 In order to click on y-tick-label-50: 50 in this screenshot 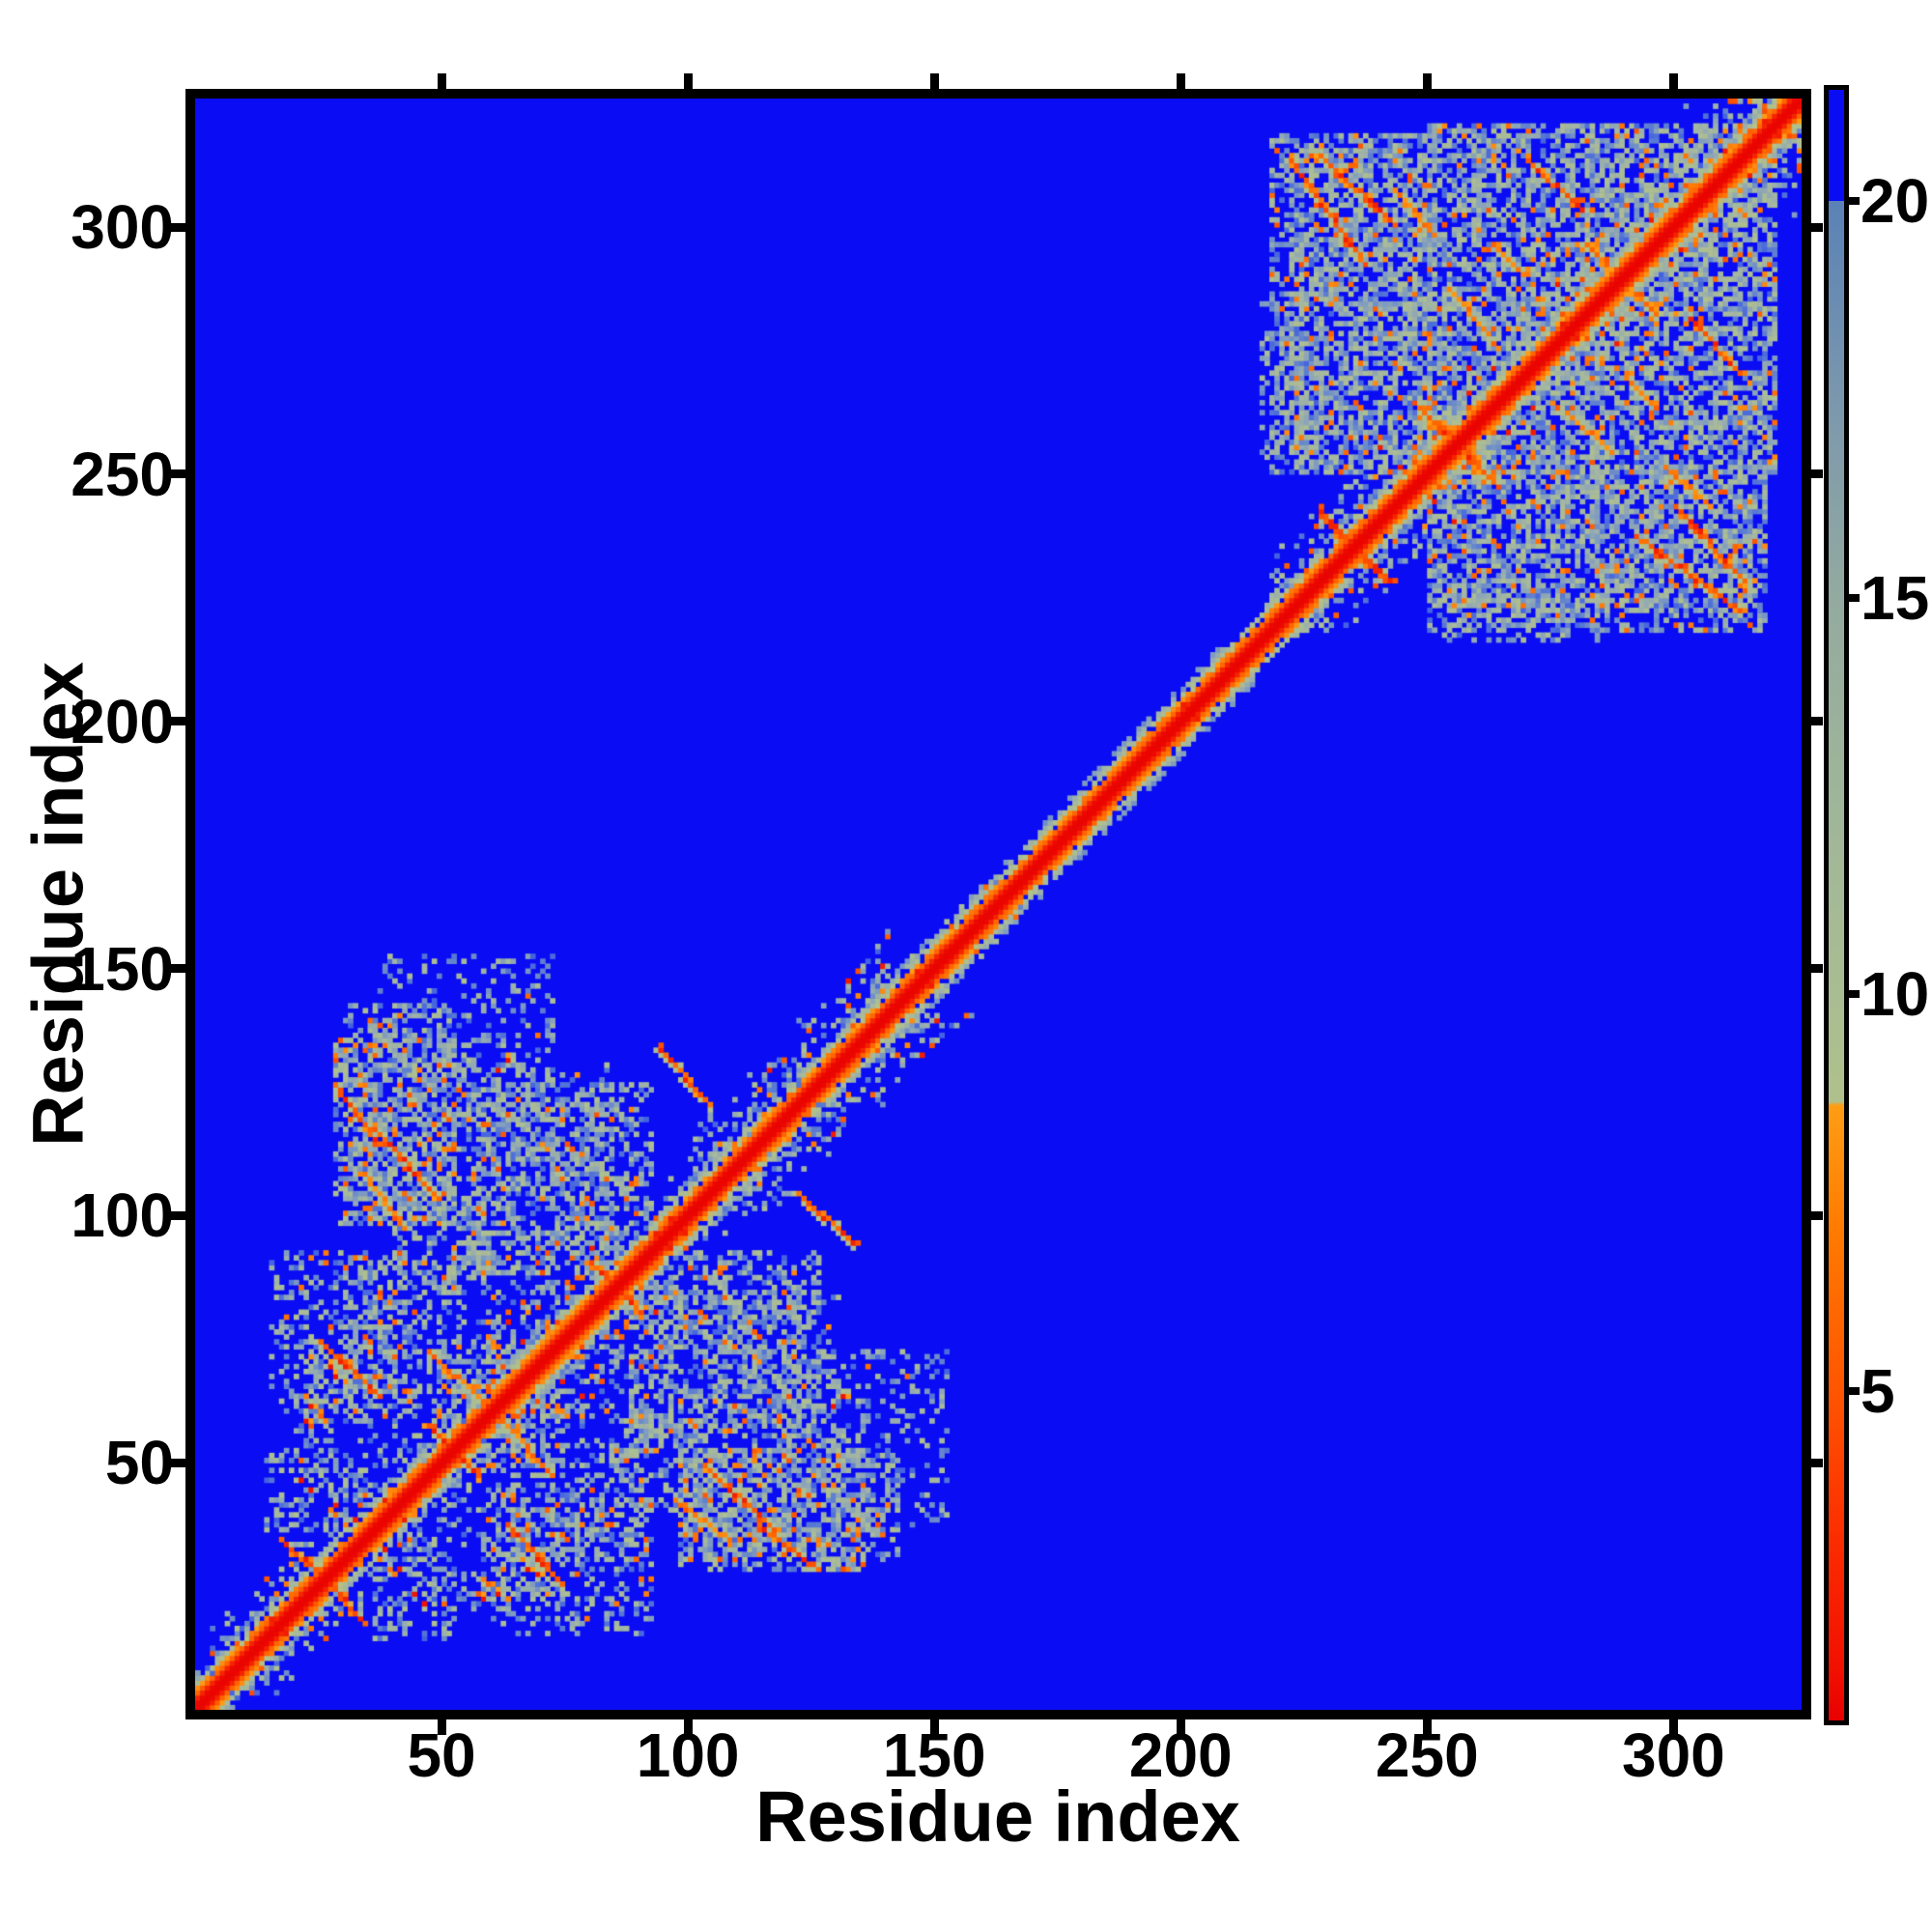, I will do `click(139, 1463)`.